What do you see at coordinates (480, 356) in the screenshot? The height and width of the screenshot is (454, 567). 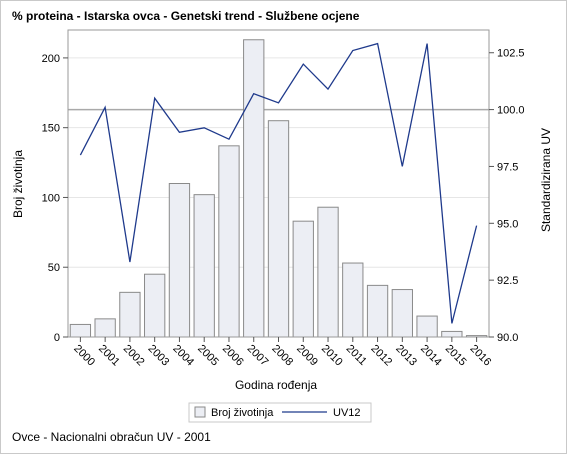 I see `tick-label-x: 2016` at bounding box center [480, 356].